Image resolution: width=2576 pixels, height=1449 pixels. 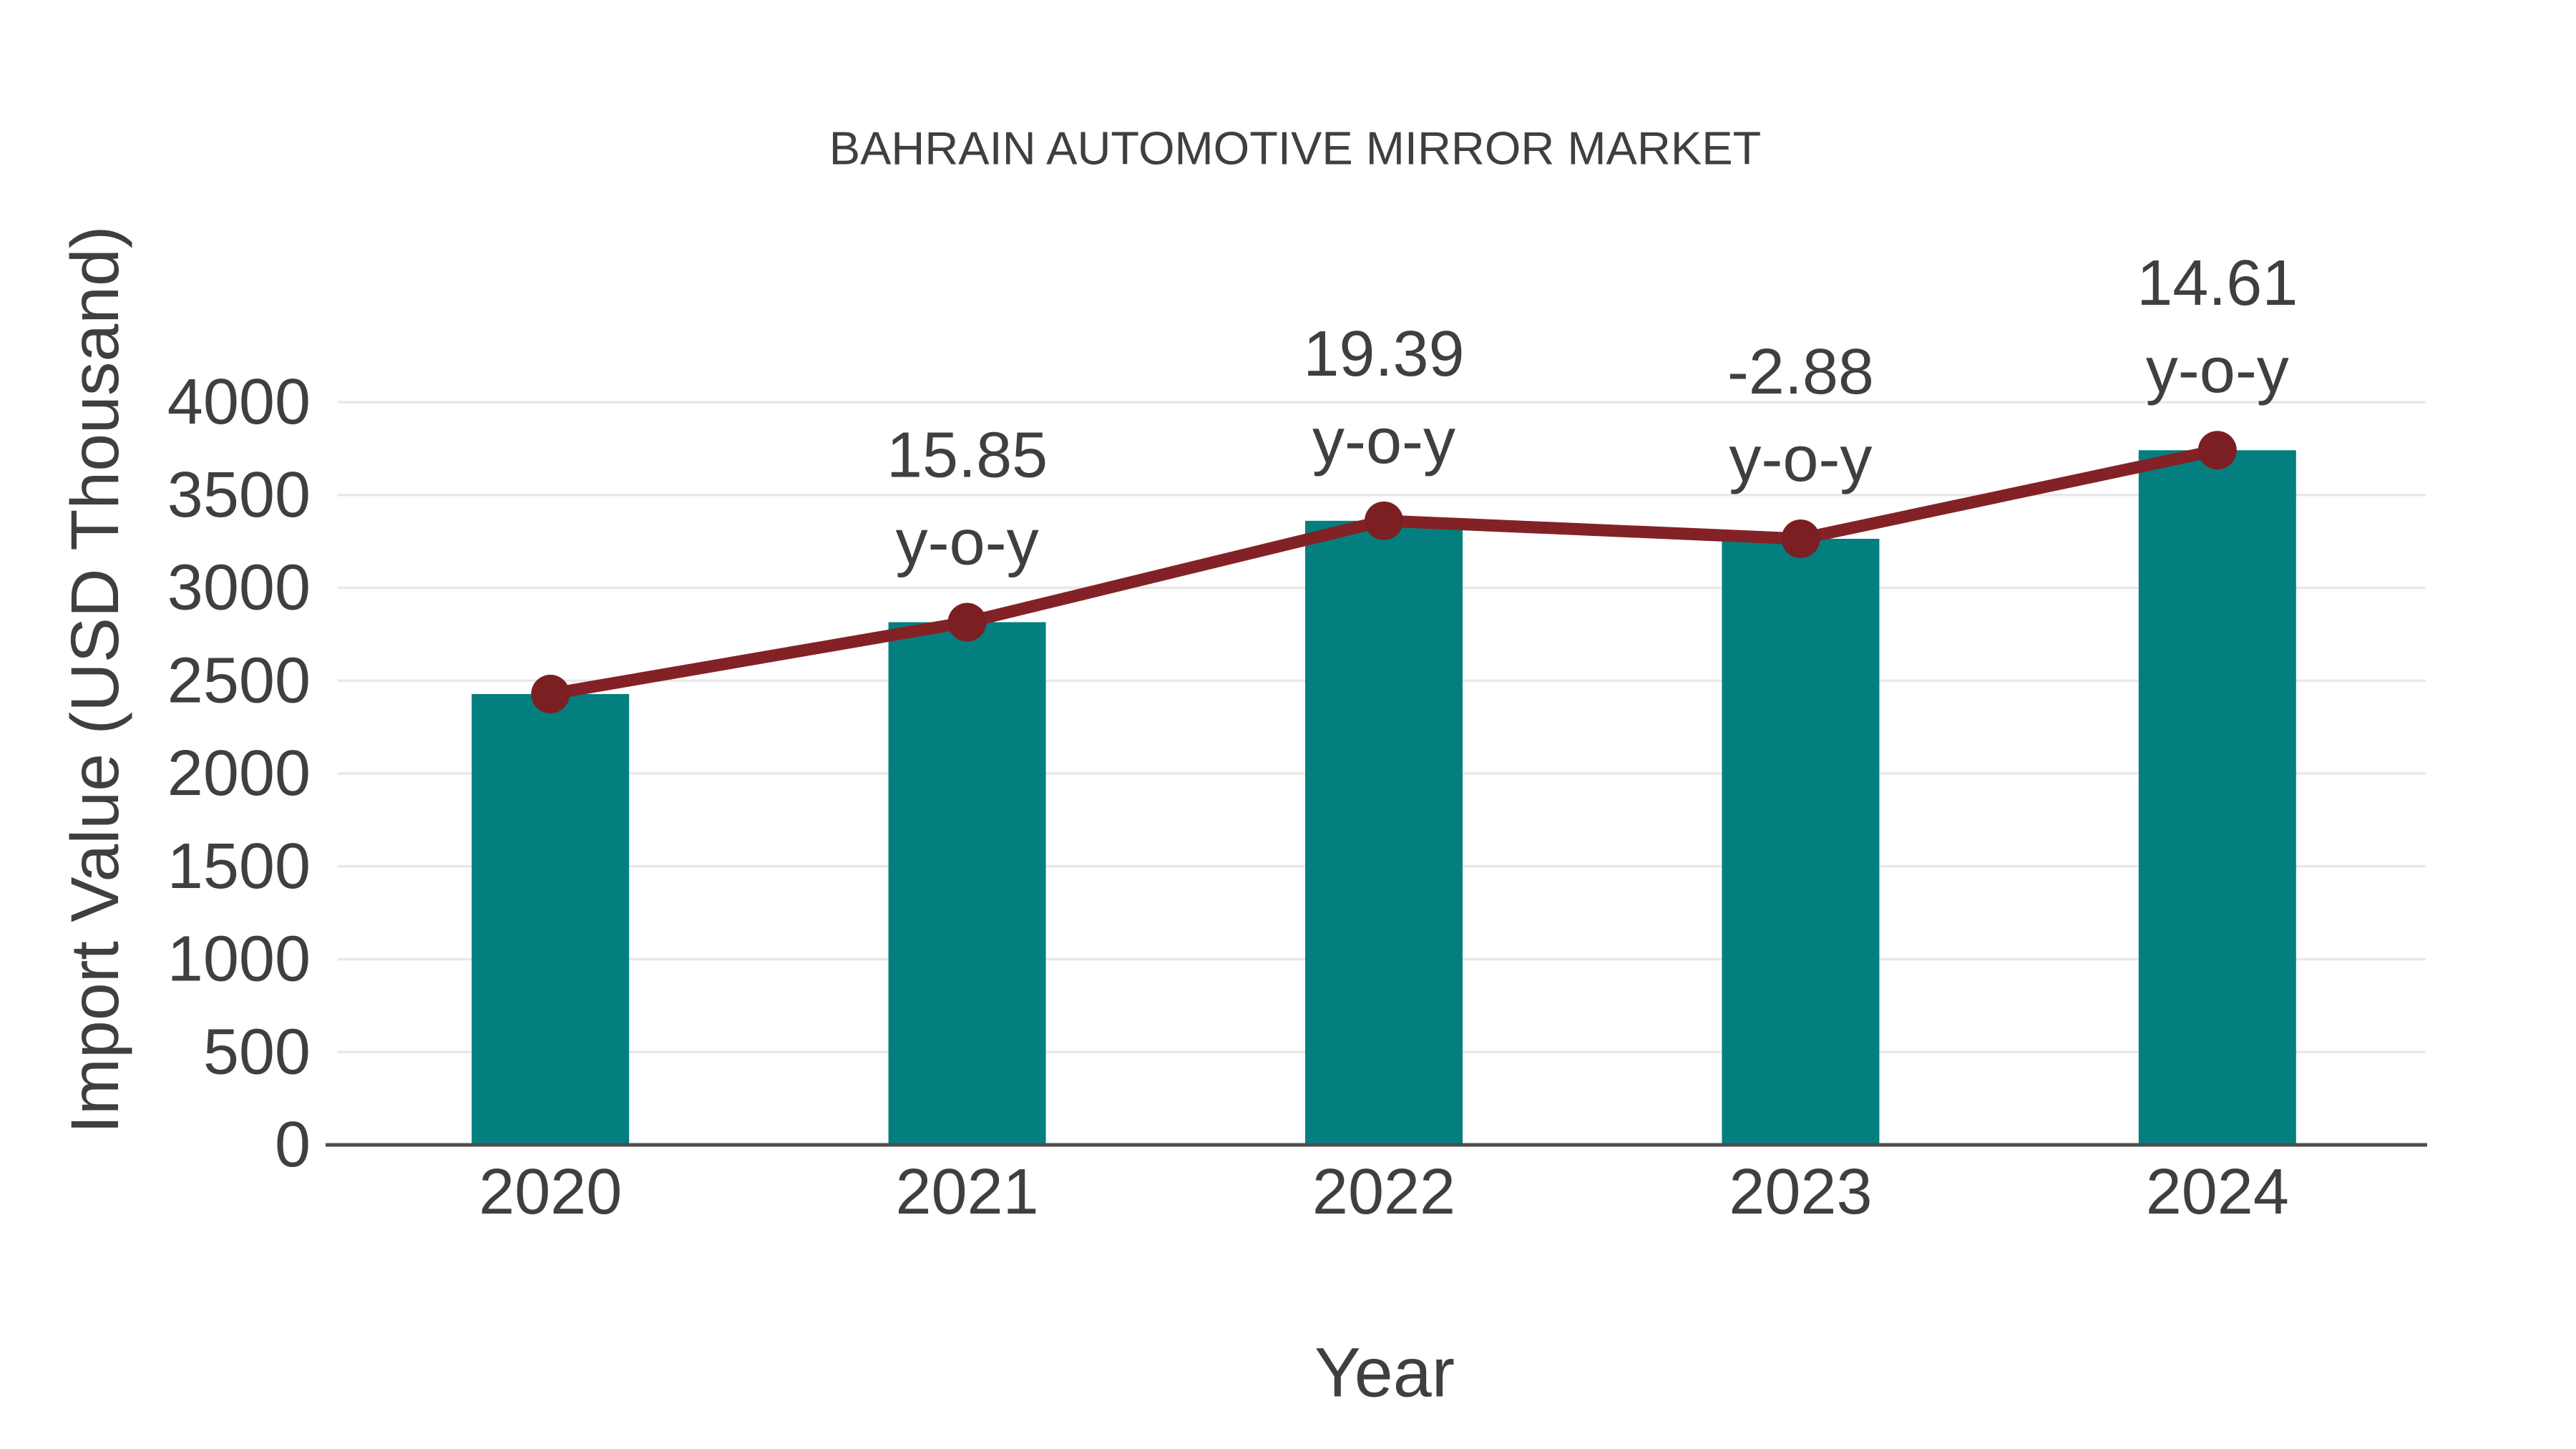 I want to click on y-tick-3000: 3000, so click(x=239, y=588).